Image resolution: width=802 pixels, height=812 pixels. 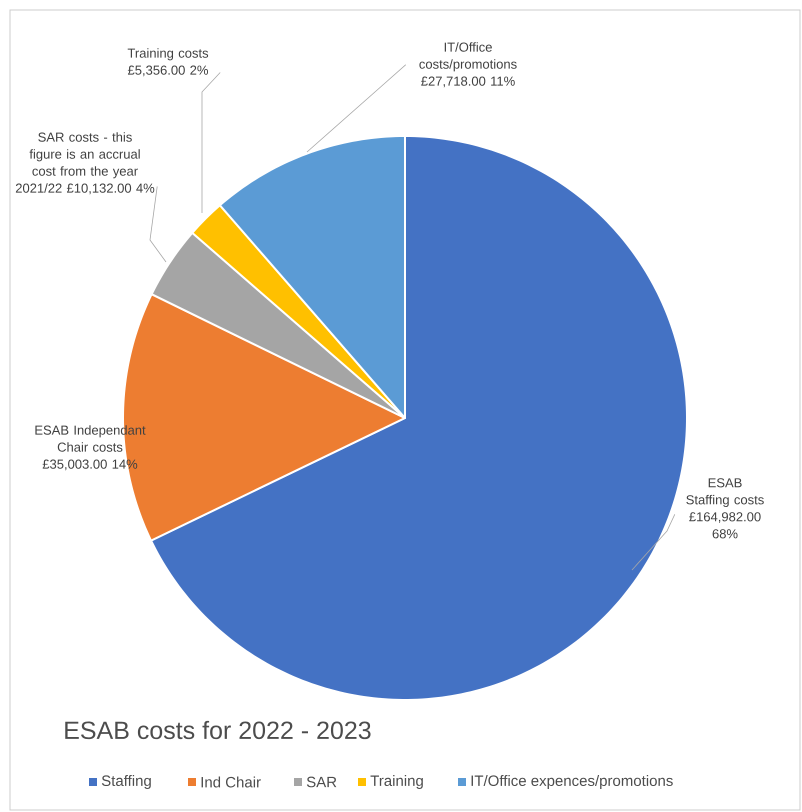 I want to click on legend-label: Training, so click(x=396, y=782).